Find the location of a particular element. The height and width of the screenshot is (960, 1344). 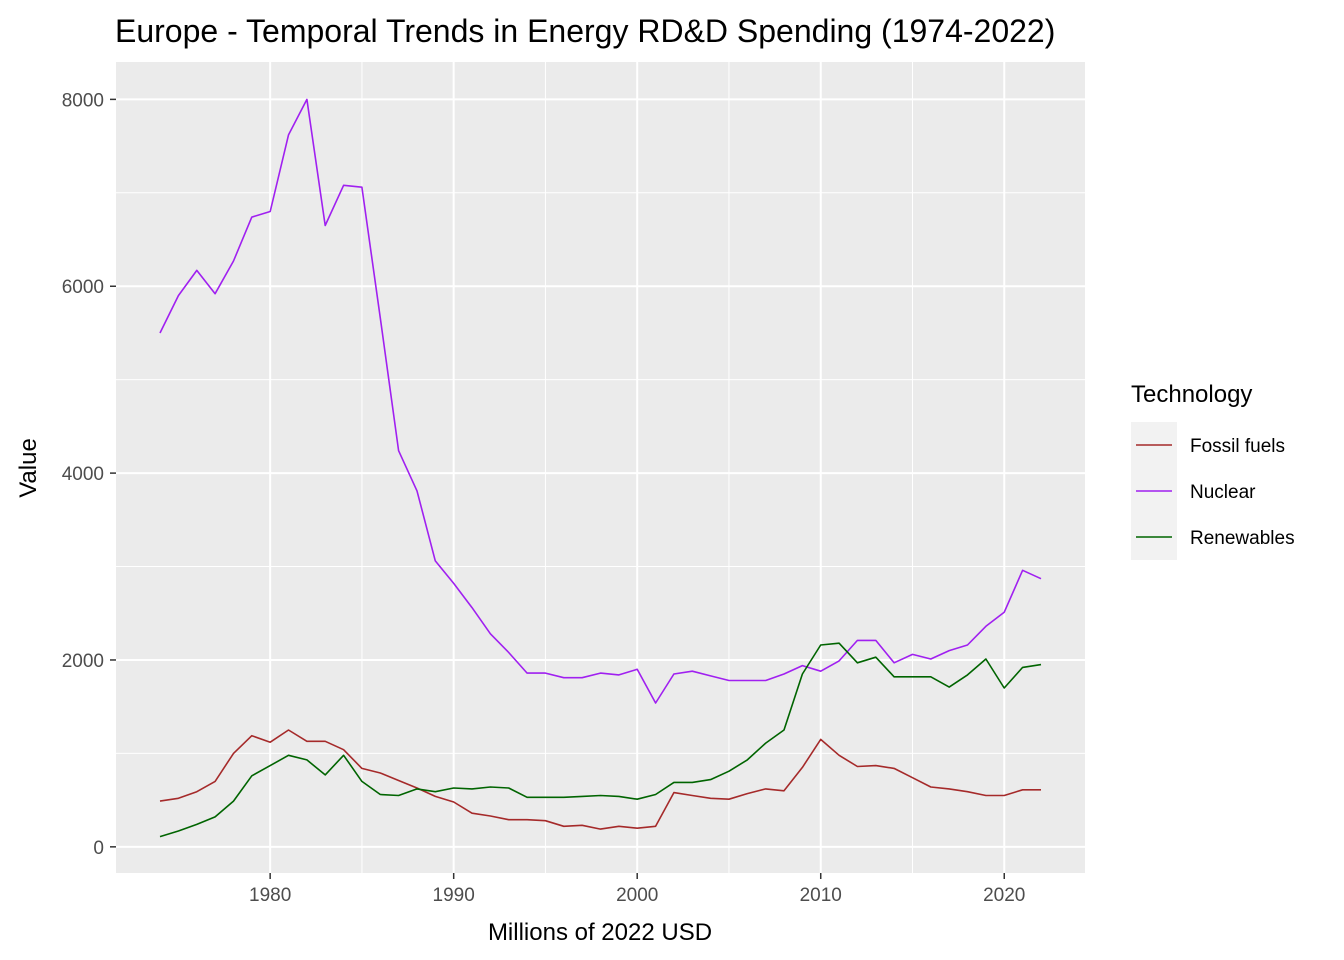

y-axis-title: Value is located at coordinates (28, 468).